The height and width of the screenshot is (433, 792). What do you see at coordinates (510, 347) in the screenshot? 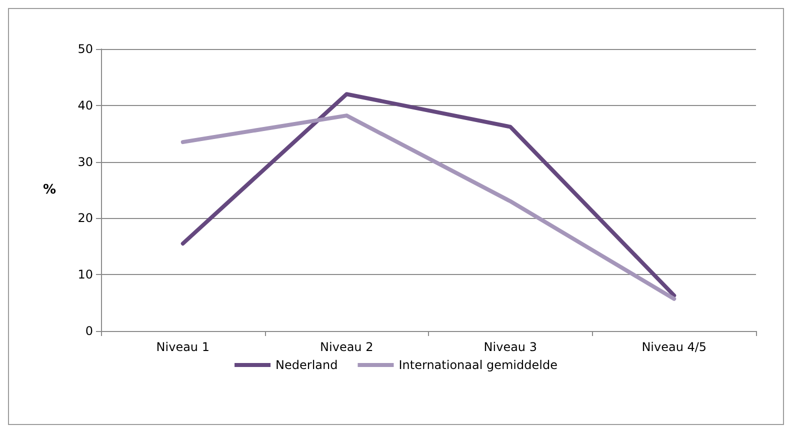
I see `x-tick-label: Niveau 3` at bounding box center [510, 347].